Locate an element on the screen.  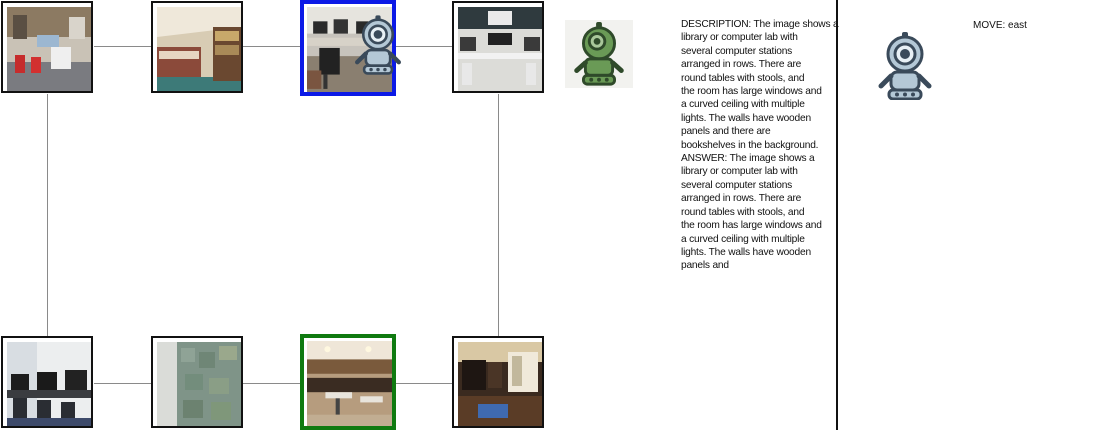
panel-divider is located at coordinates (837, 215).